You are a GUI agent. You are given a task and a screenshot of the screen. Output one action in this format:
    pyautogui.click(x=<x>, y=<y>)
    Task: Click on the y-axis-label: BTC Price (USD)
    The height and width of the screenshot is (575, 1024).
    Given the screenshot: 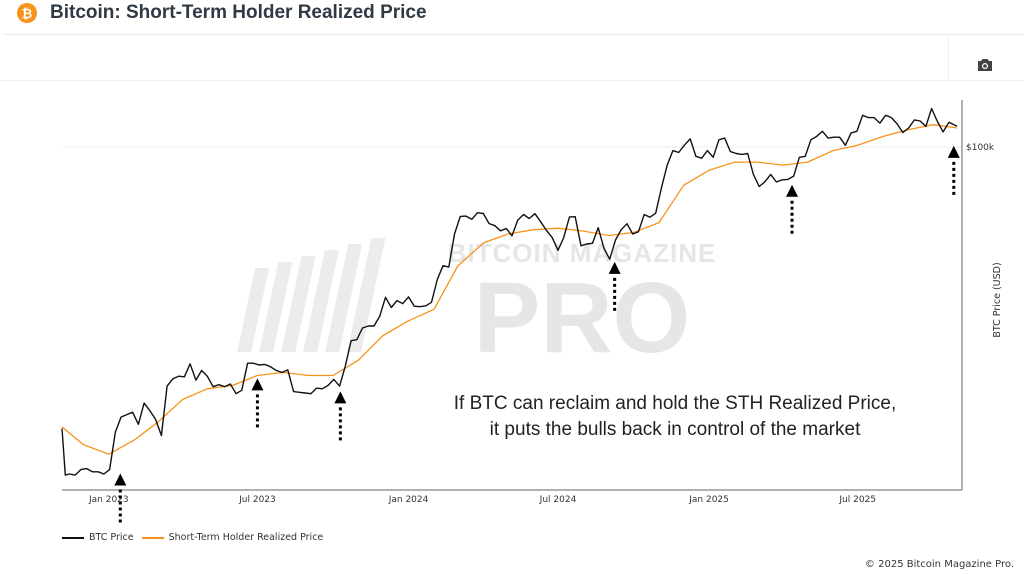 What is the action you would take?
    pyautogui.click(x=997, y=299)
    